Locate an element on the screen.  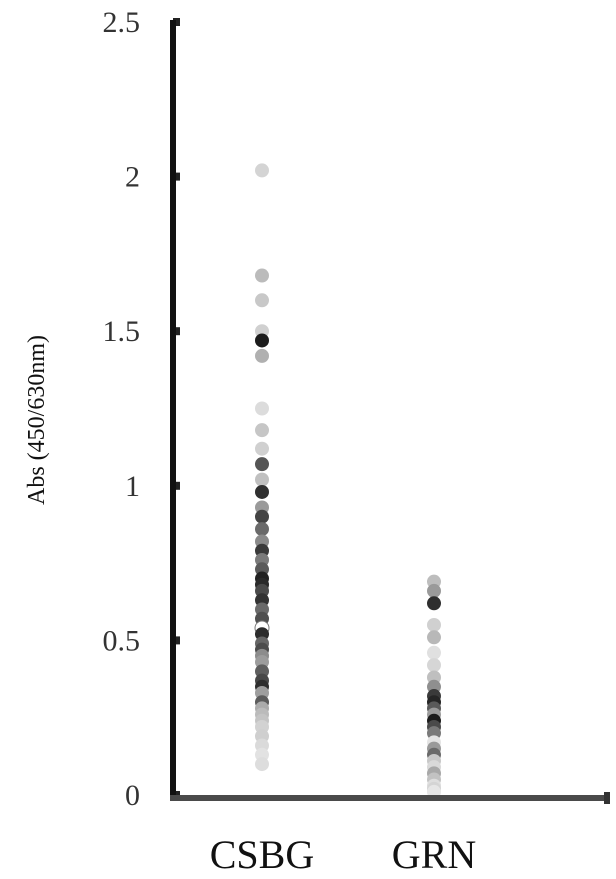
y-tick-label: 2.5 is located at coordinates (122, 22).